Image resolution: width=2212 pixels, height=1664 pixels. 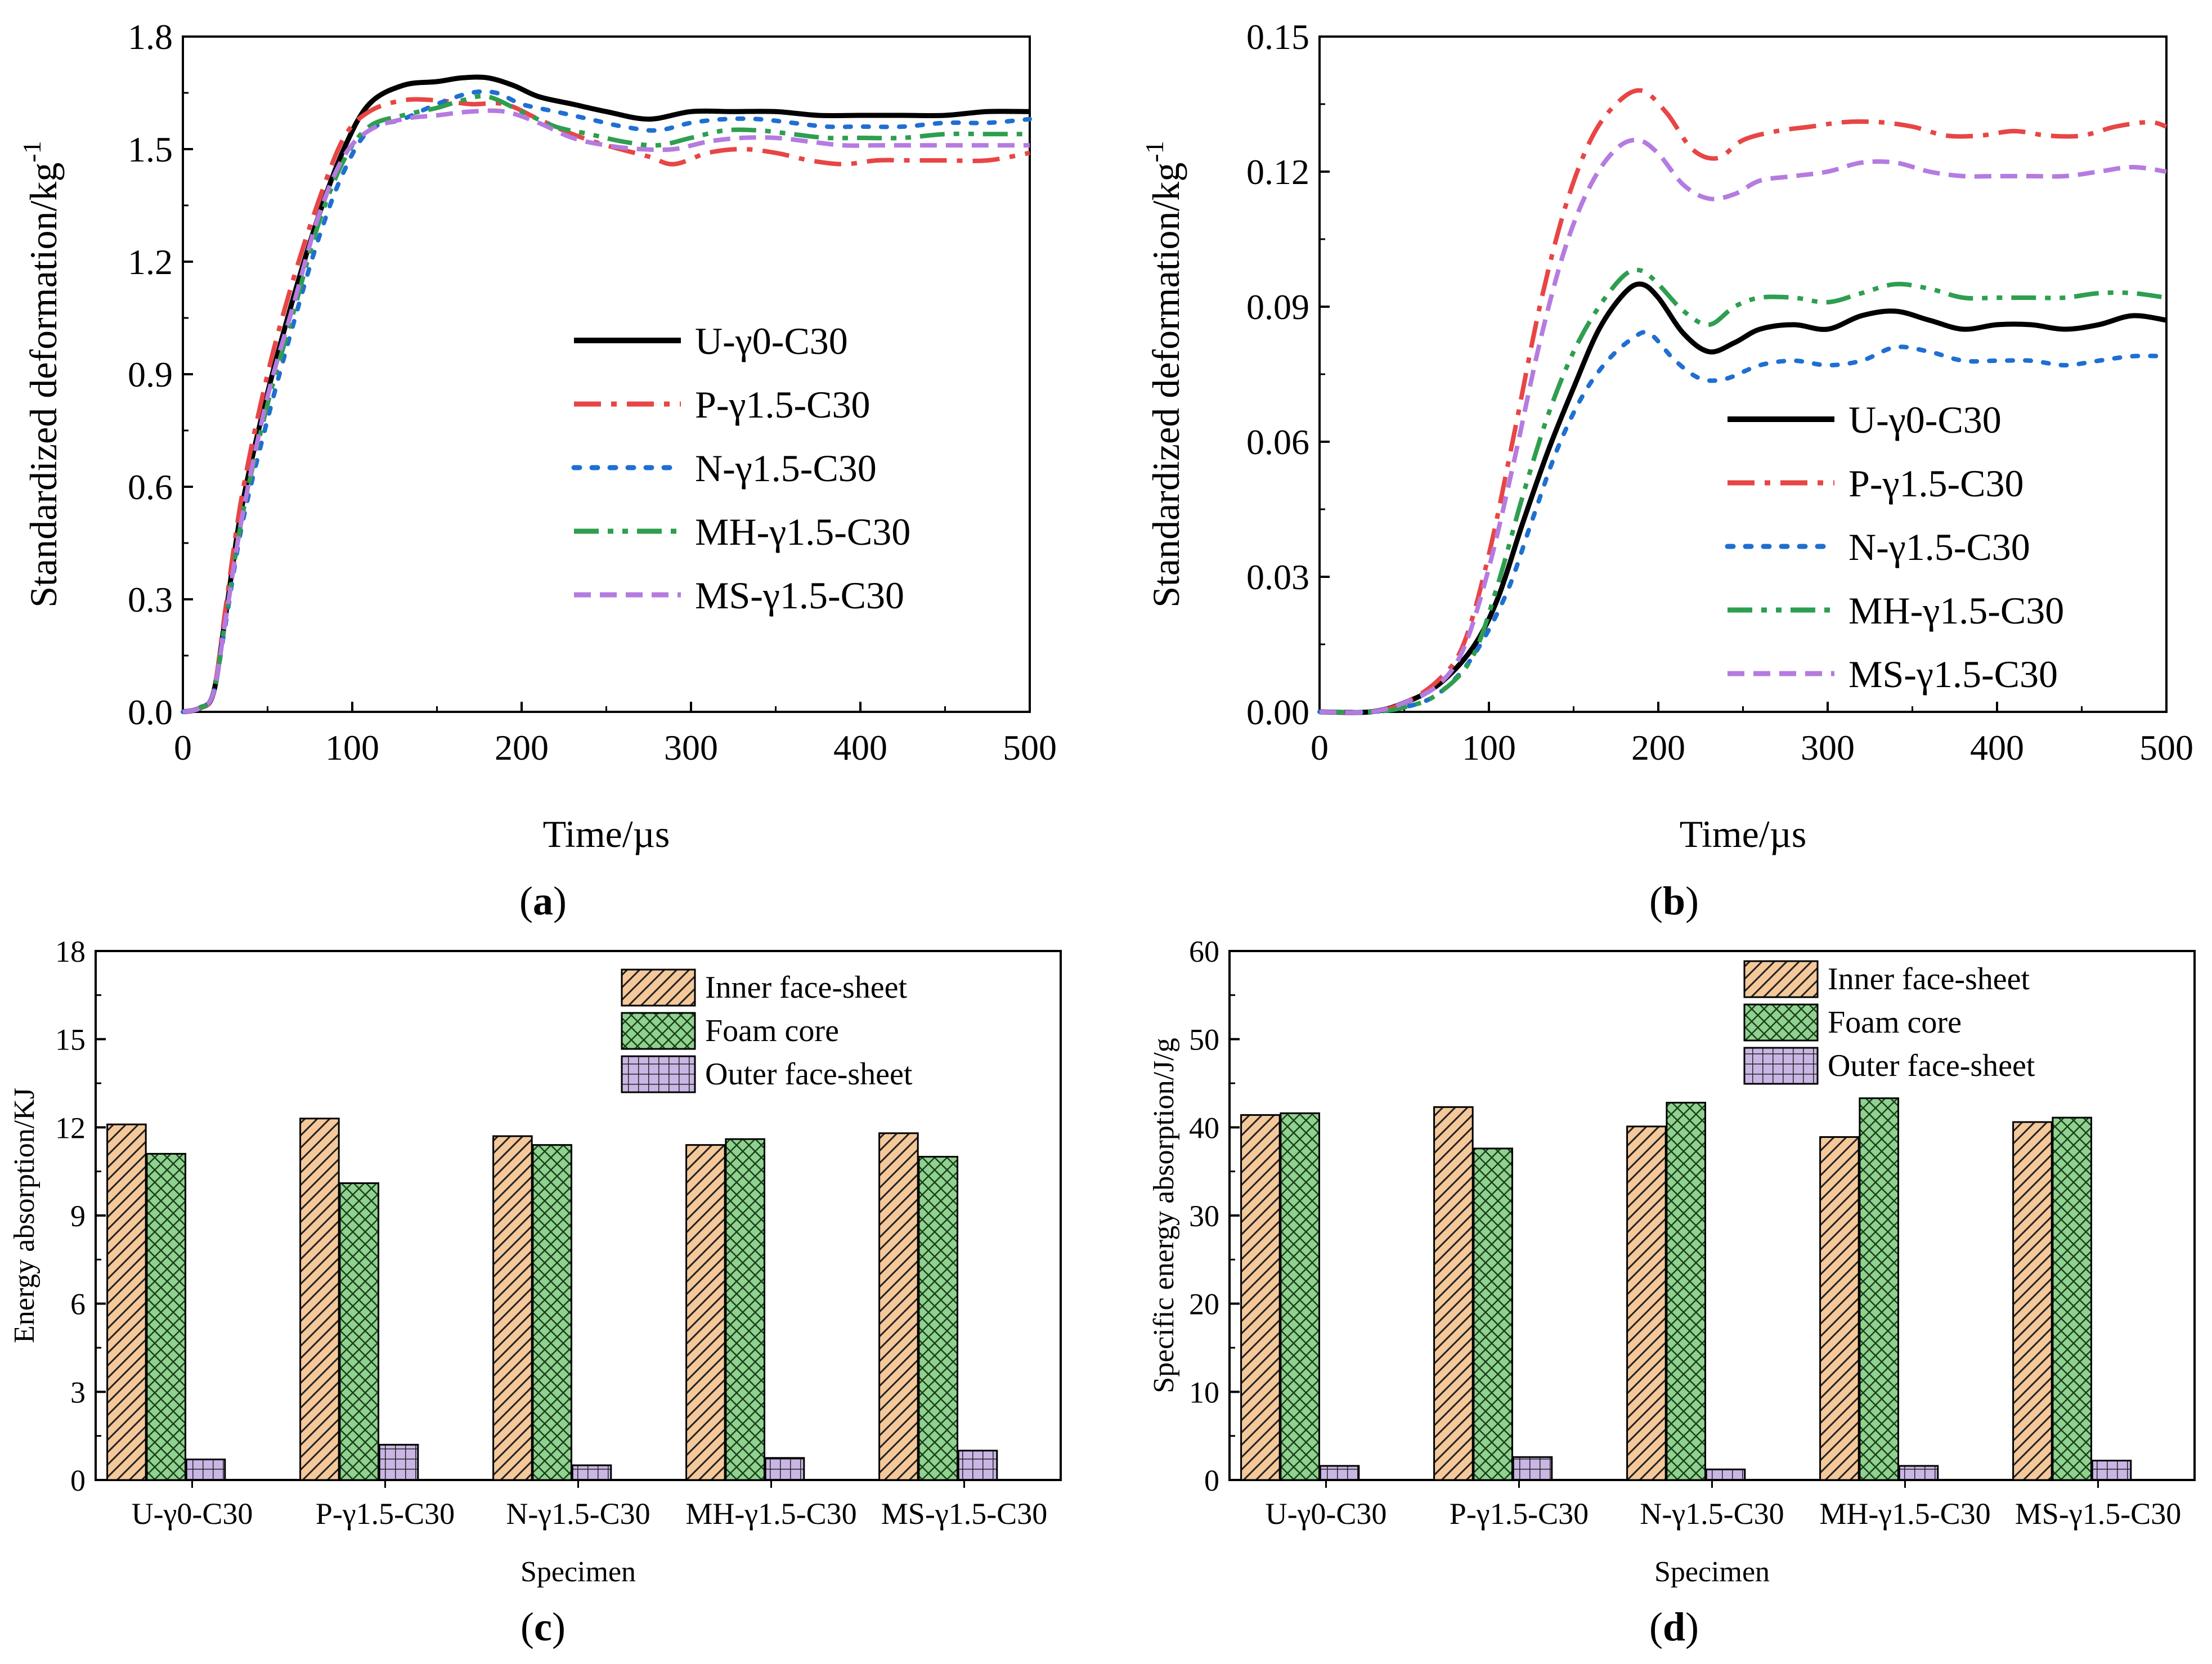 I want to click on y-tick-label: 18, so click(x=70, y=951).